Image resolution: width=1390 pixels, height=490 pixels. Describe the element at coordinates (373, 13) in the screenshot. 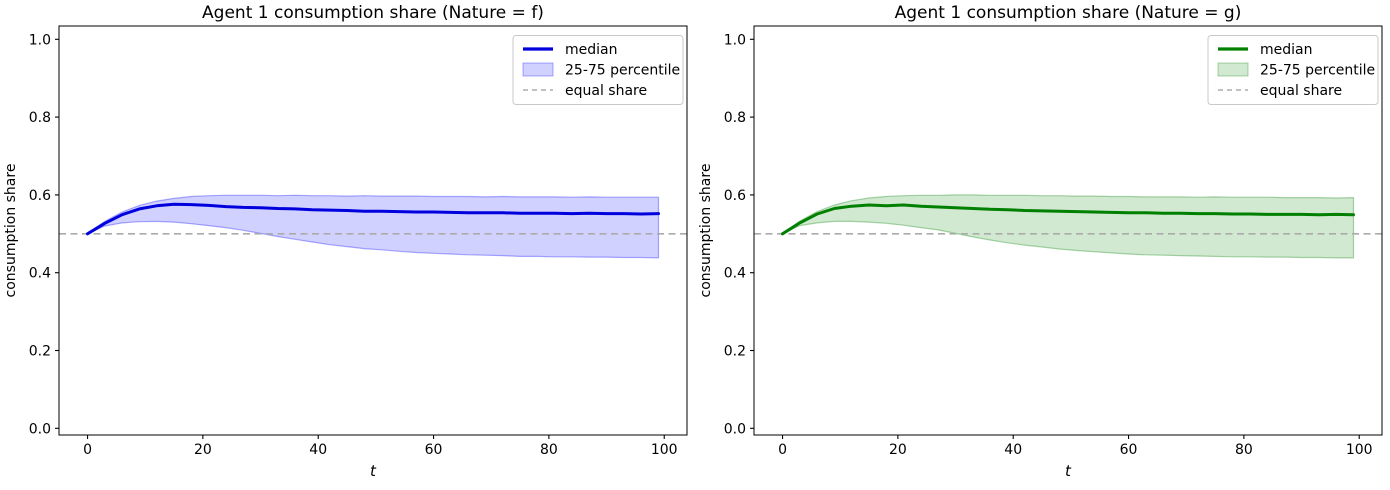

I see `chart-title: Agent 1 consumption share (Nature = f)` at that location.